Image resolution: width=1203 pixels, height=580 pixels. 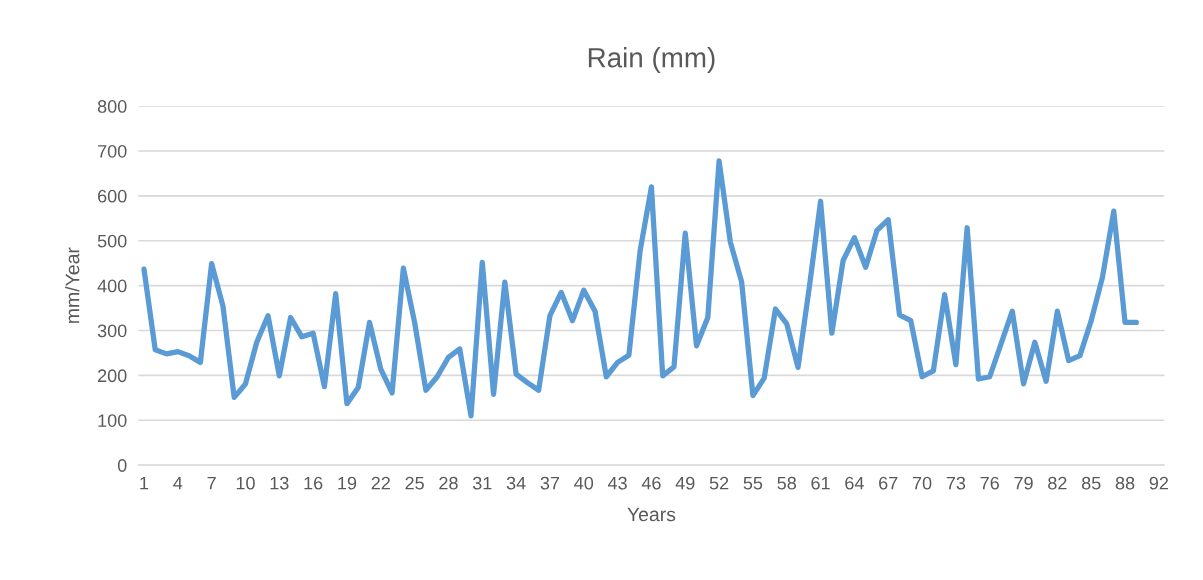 What do you see at coordinates (178, 483) in the screenshot?
I see `x-tick-label: 4` at bounding box center [178, 483].